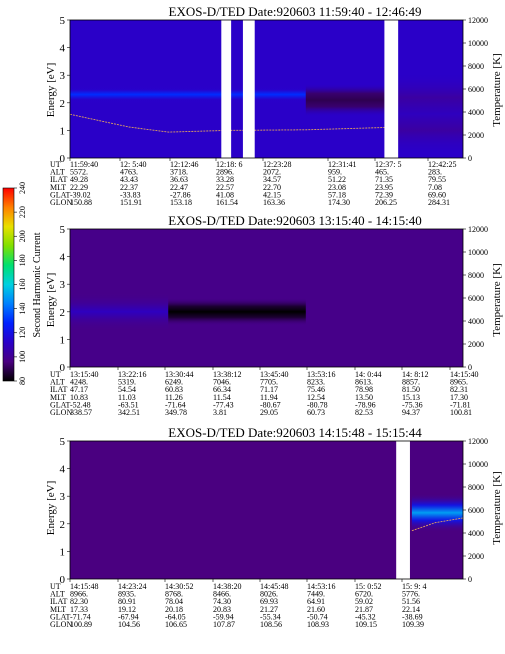 This screenshot has width=505, height=654. What do you see at coordinates (57, 172) in the screenshot?
I see `panel-1-orbit-row-label: ALT` at bounding box center [57, 172].